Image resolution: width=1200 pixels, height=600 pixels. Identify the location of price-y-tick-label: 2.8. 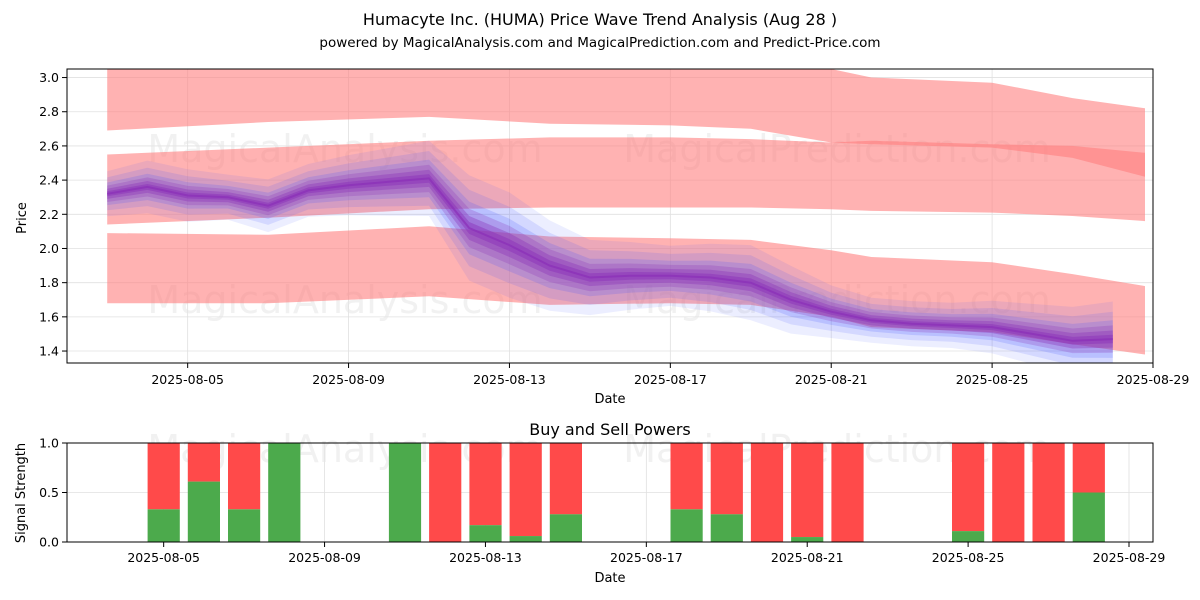
(49, 111).